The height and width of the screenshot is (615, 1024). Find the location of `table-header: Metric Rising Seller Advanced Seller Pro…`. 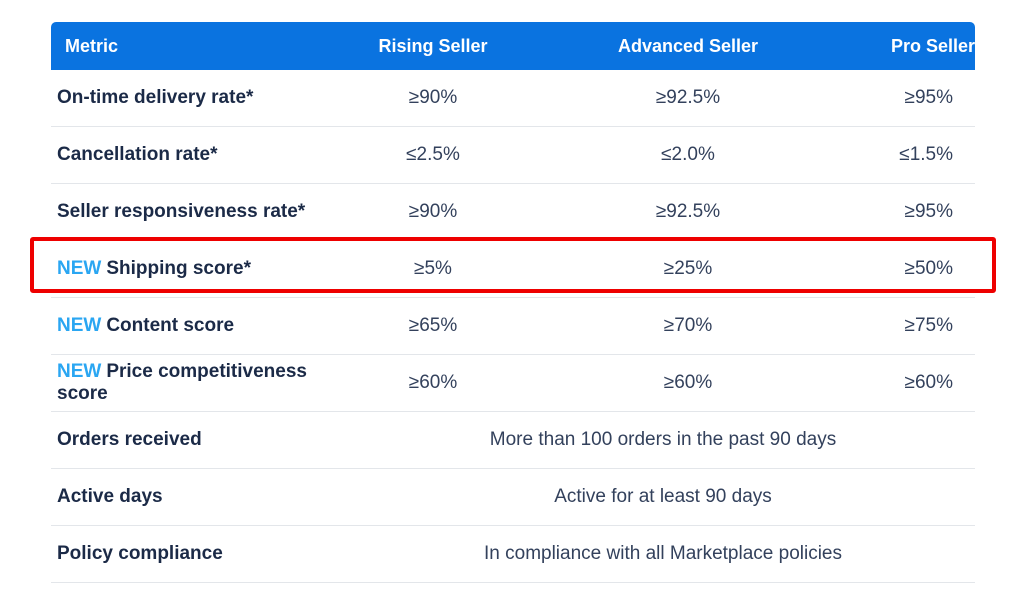

table-header: Metric Rising Seller Advanced Seller Pro… is located at coordinates (513, 46).